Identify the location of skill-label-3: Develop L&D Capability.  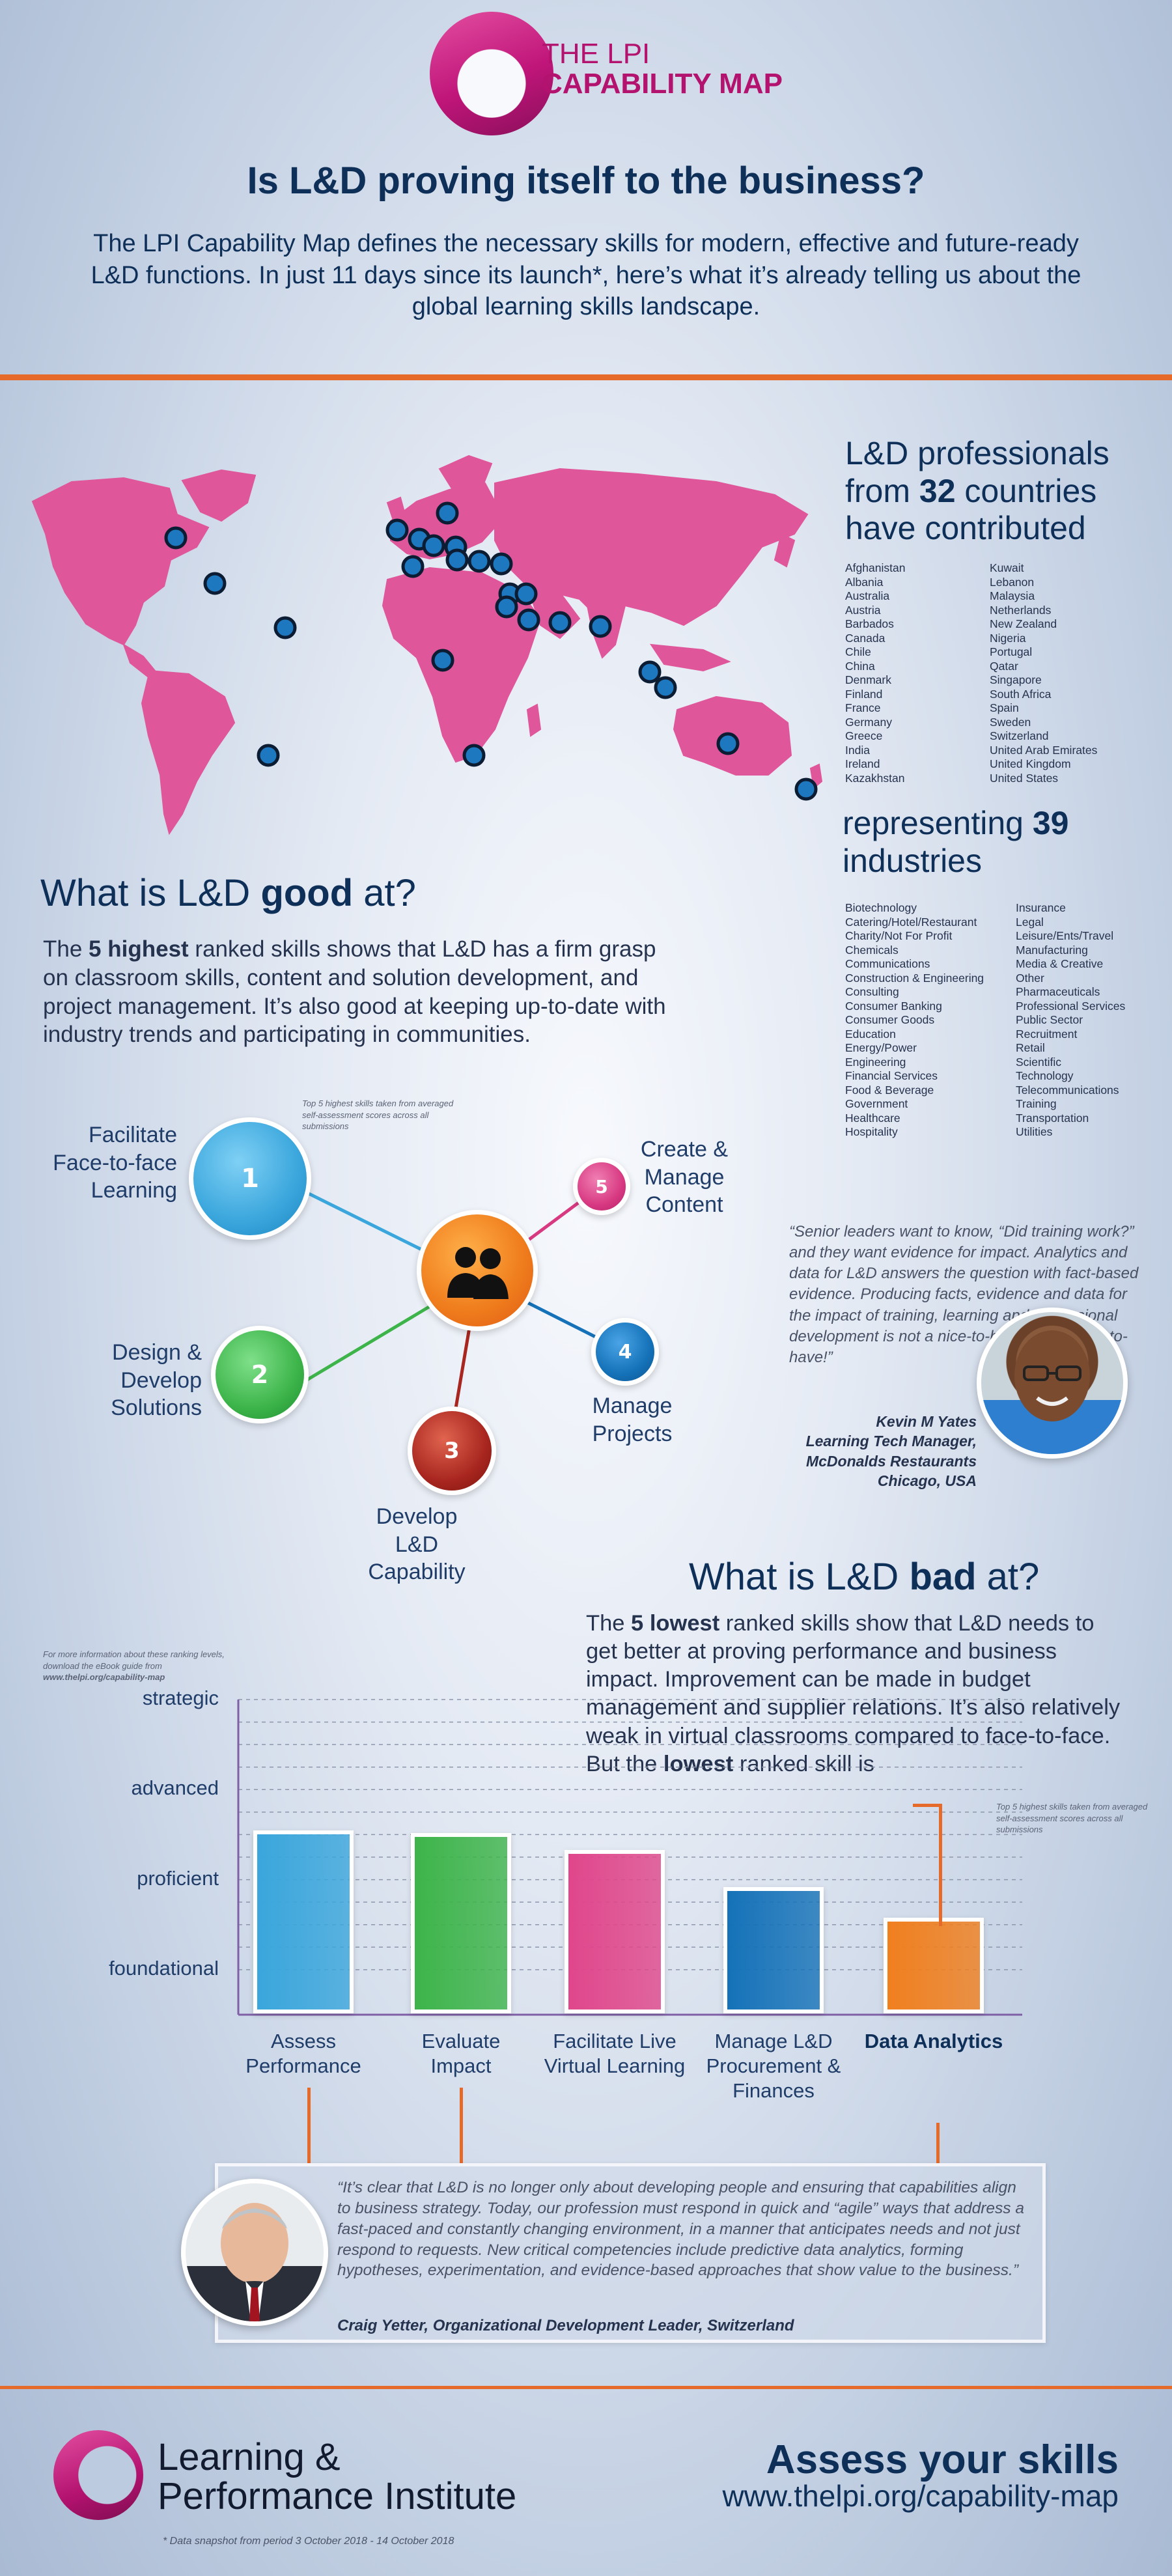
(417, 1544).